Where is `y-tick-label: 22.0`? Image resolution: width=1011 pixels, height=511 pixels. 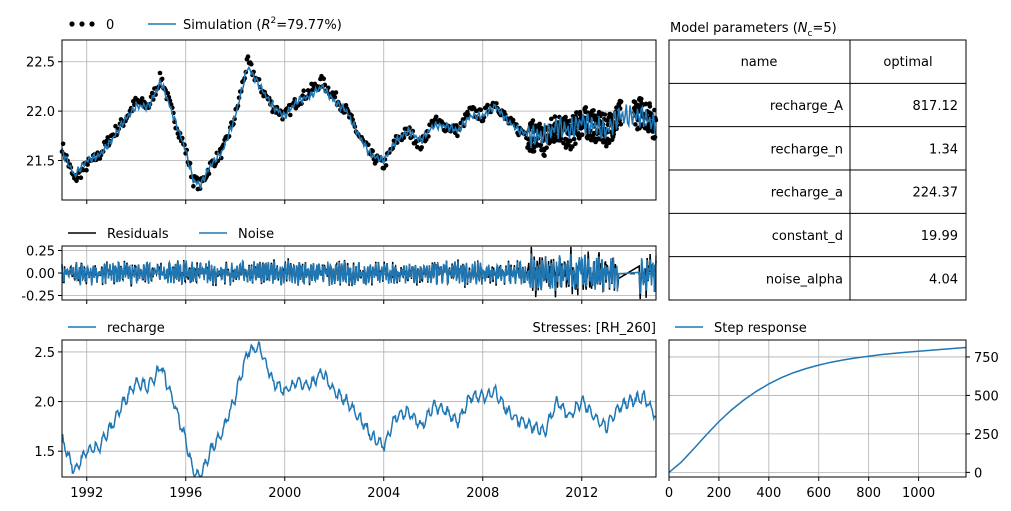 y-tick-label: 22.0 is located at coordinates (40, 112).